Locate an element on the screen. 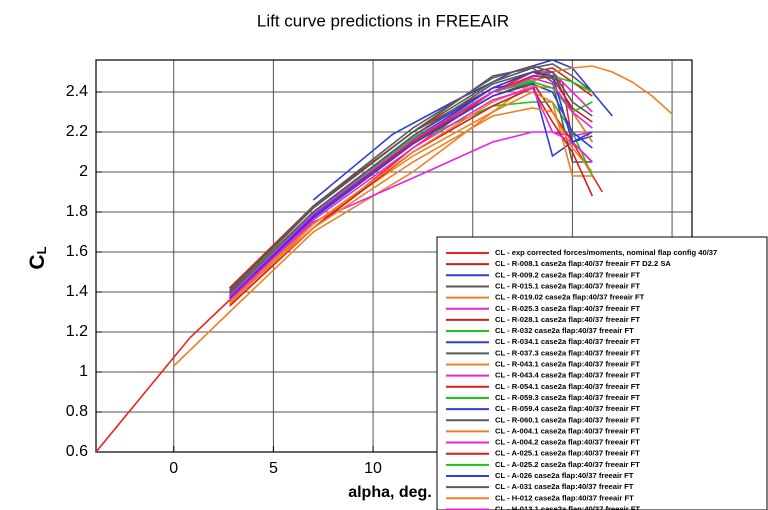 The height and width of the screenshot is (510, 768). legend-label: CL - A-031 case2a flap:40/37 freeair FT is located at coordinates (564, 486).